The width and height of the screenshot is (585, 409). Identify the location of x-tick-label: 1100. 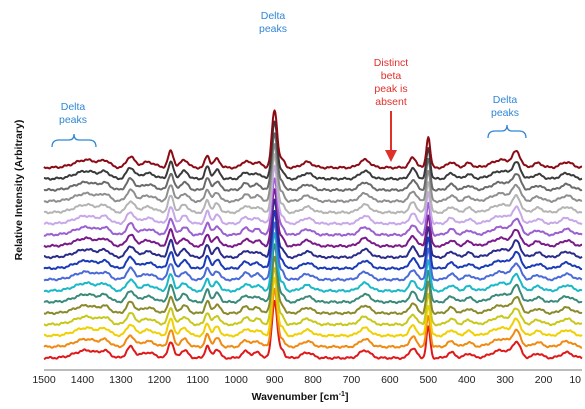
(197, 380).